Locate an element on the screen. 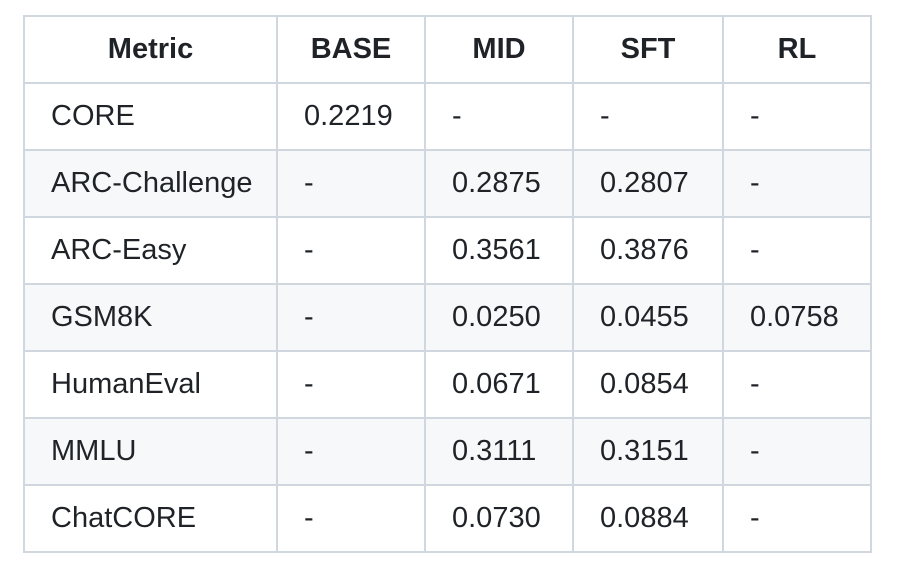 The image size is (910, 580). table-row: ARC-Easy - 0.3561 0.3876 - is located at coordinates (447, 250).